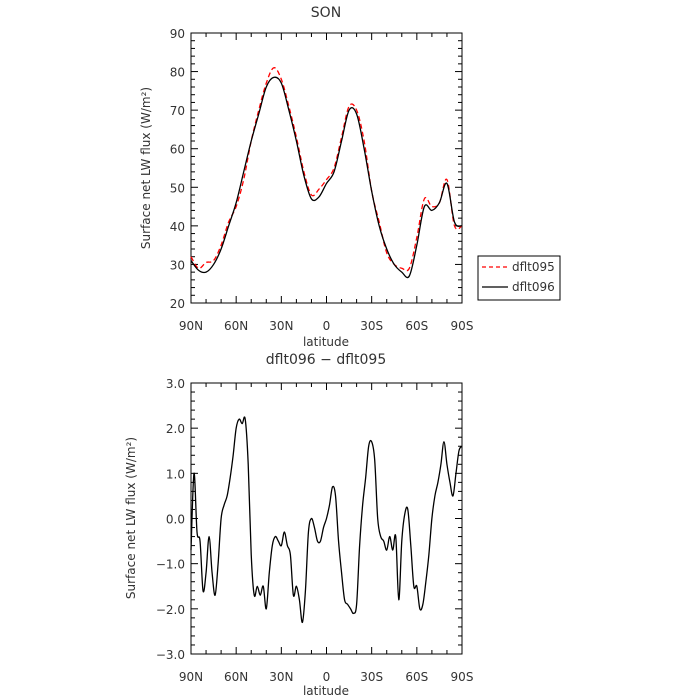 Image resolution: width=700 pixels, height=700 pixels. Describe the element at coordinates (131, 518) in the screenshot. I see `y-axis-label-bottom: Surface net LW flux (W/m²)` at that location.